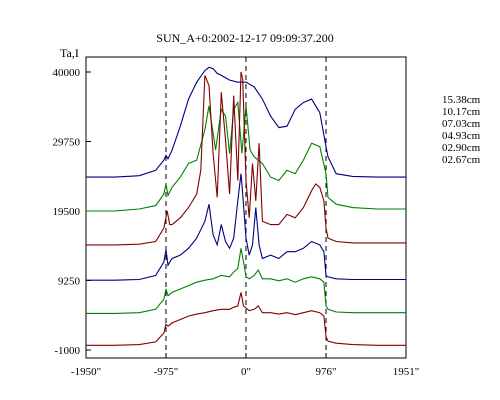 The image size is (500, 400). What do you see at coordinates (67, 351) in the screenshot?
I see `y-tick-label: -1000` at bounding box center [67, 351].